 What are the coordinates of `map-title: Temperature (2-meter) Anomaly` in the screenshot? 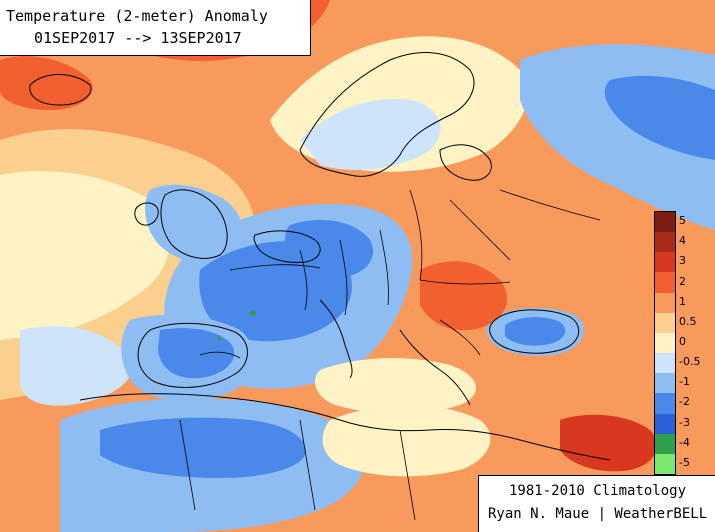 It's located at (137, 16).